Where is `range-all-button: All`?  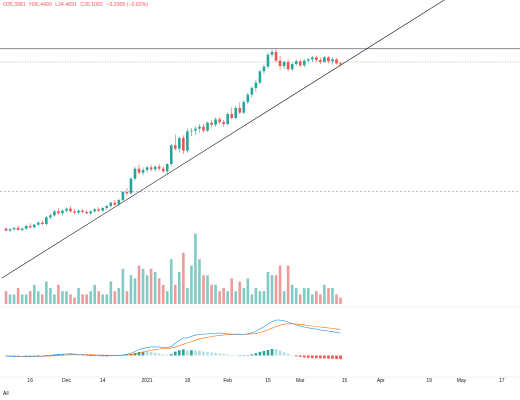 range-all-button: All is located at coordinates (6, 394).